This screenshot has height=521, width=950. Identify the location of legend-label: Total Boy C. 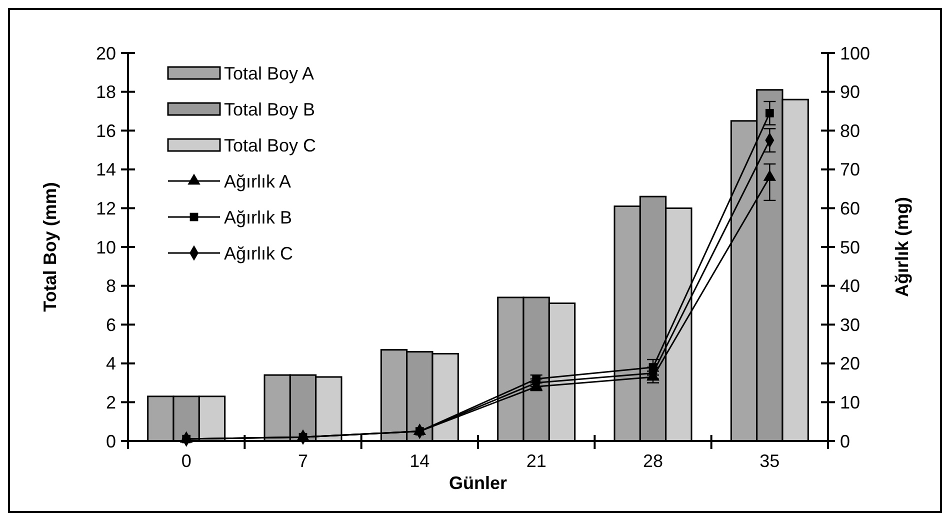
(270, 145).